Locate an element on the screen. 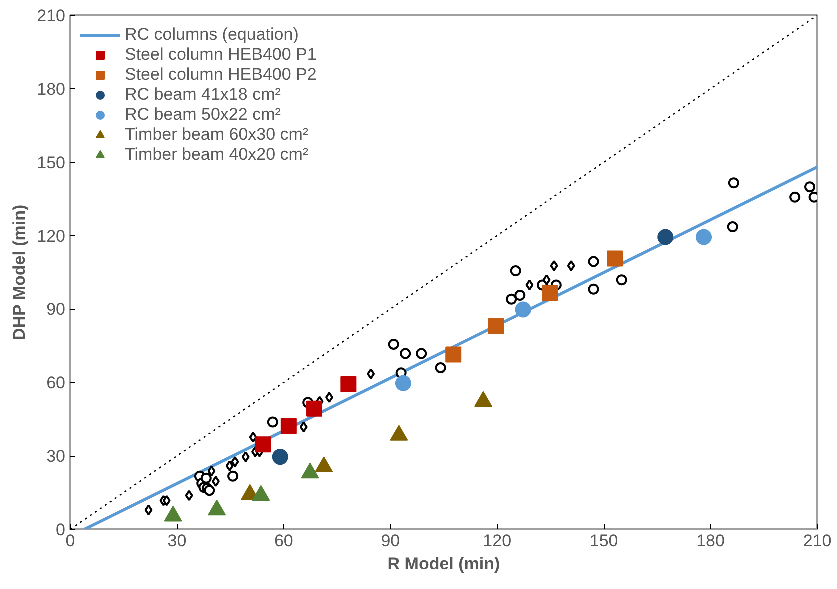 This screenshot has height=589, width=837. y-tick-label: 150 is located at coordinates (51, 162).